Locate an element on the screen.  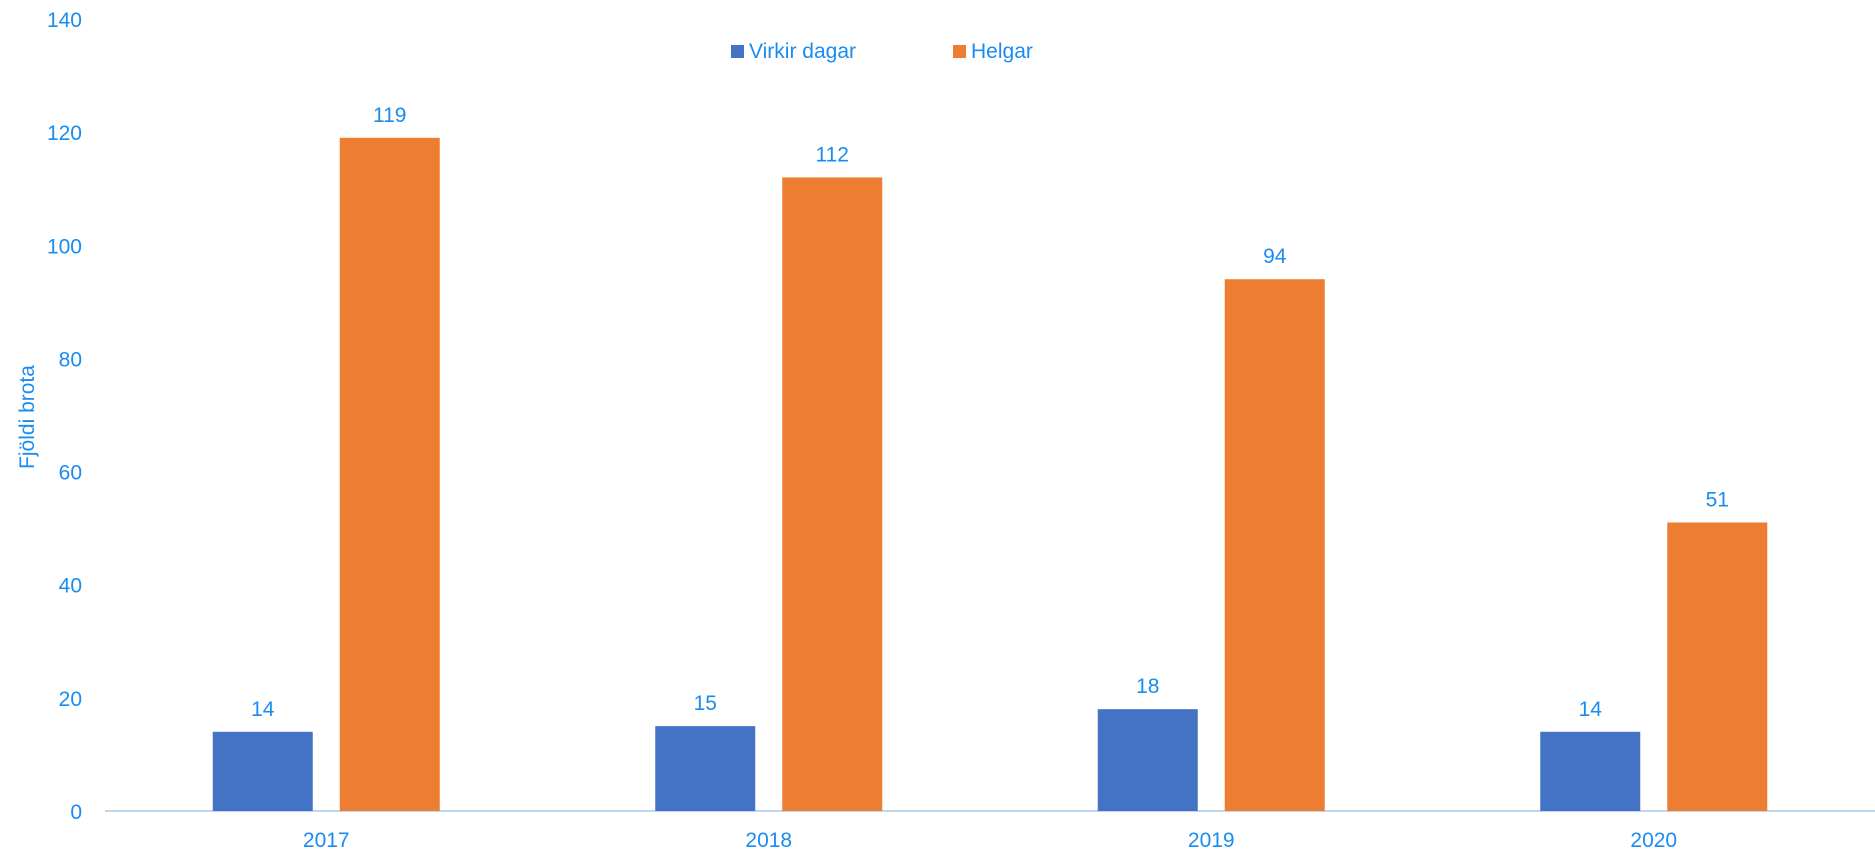
y-tick-label: 100 is located at coordinates (64, 246).